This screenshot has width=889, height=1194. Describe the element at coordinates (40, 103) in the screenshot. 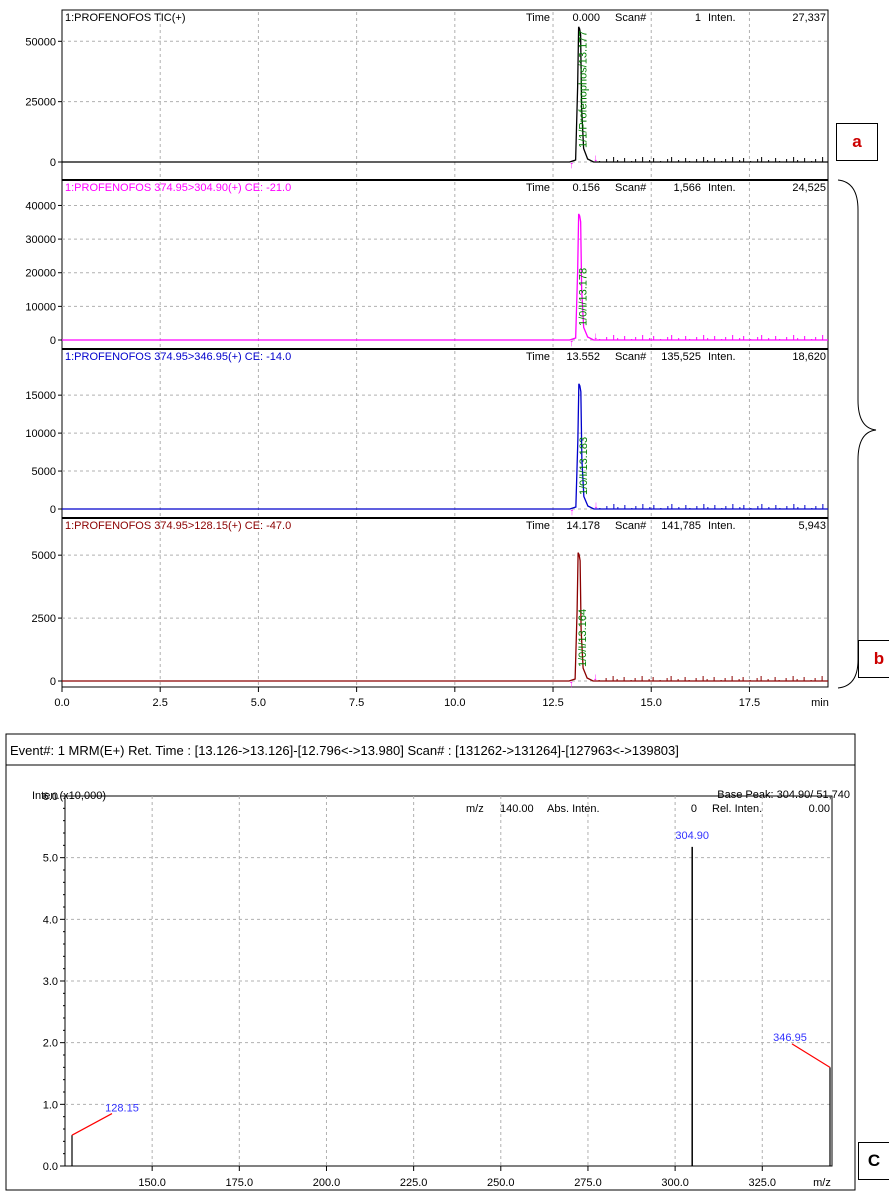

I see `y-tick-label: 25000` at that location.